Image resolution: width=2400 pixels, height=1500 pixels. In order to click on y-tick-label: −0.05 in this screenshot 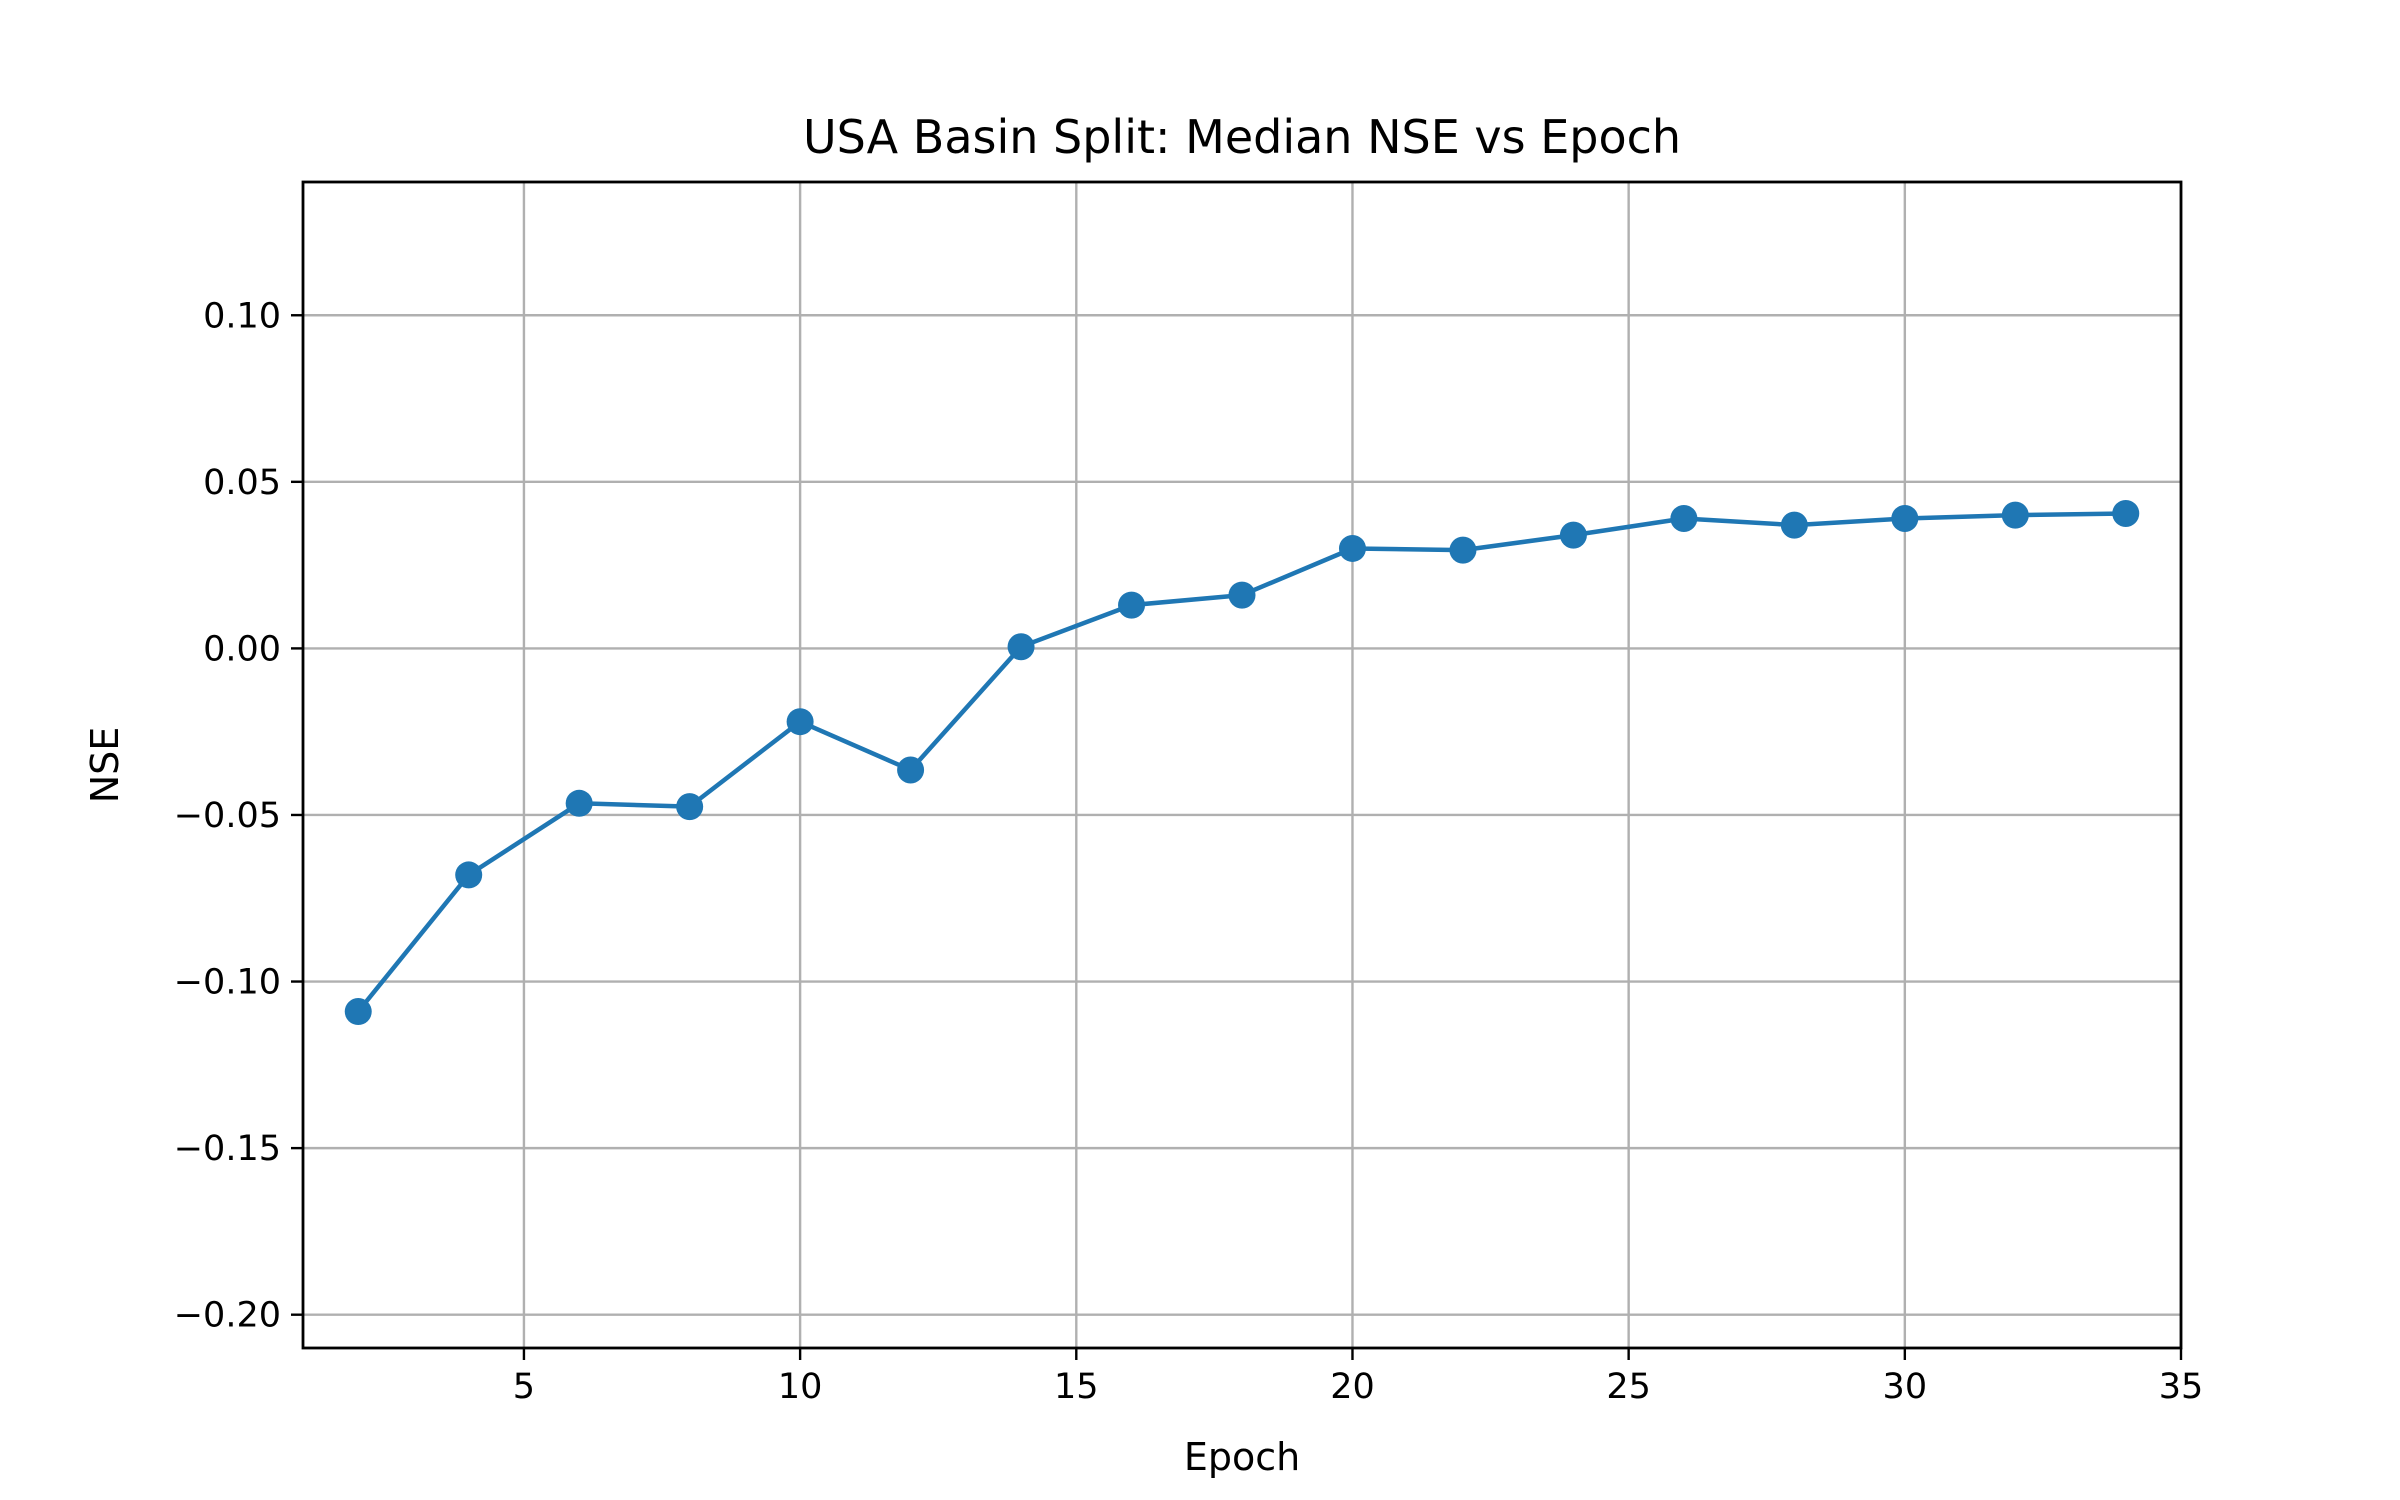, I will do `click(227, 816)`.